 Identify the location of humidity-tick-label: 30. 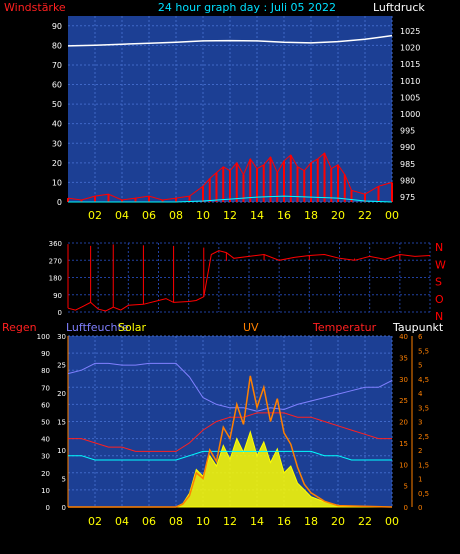
(45, 457).